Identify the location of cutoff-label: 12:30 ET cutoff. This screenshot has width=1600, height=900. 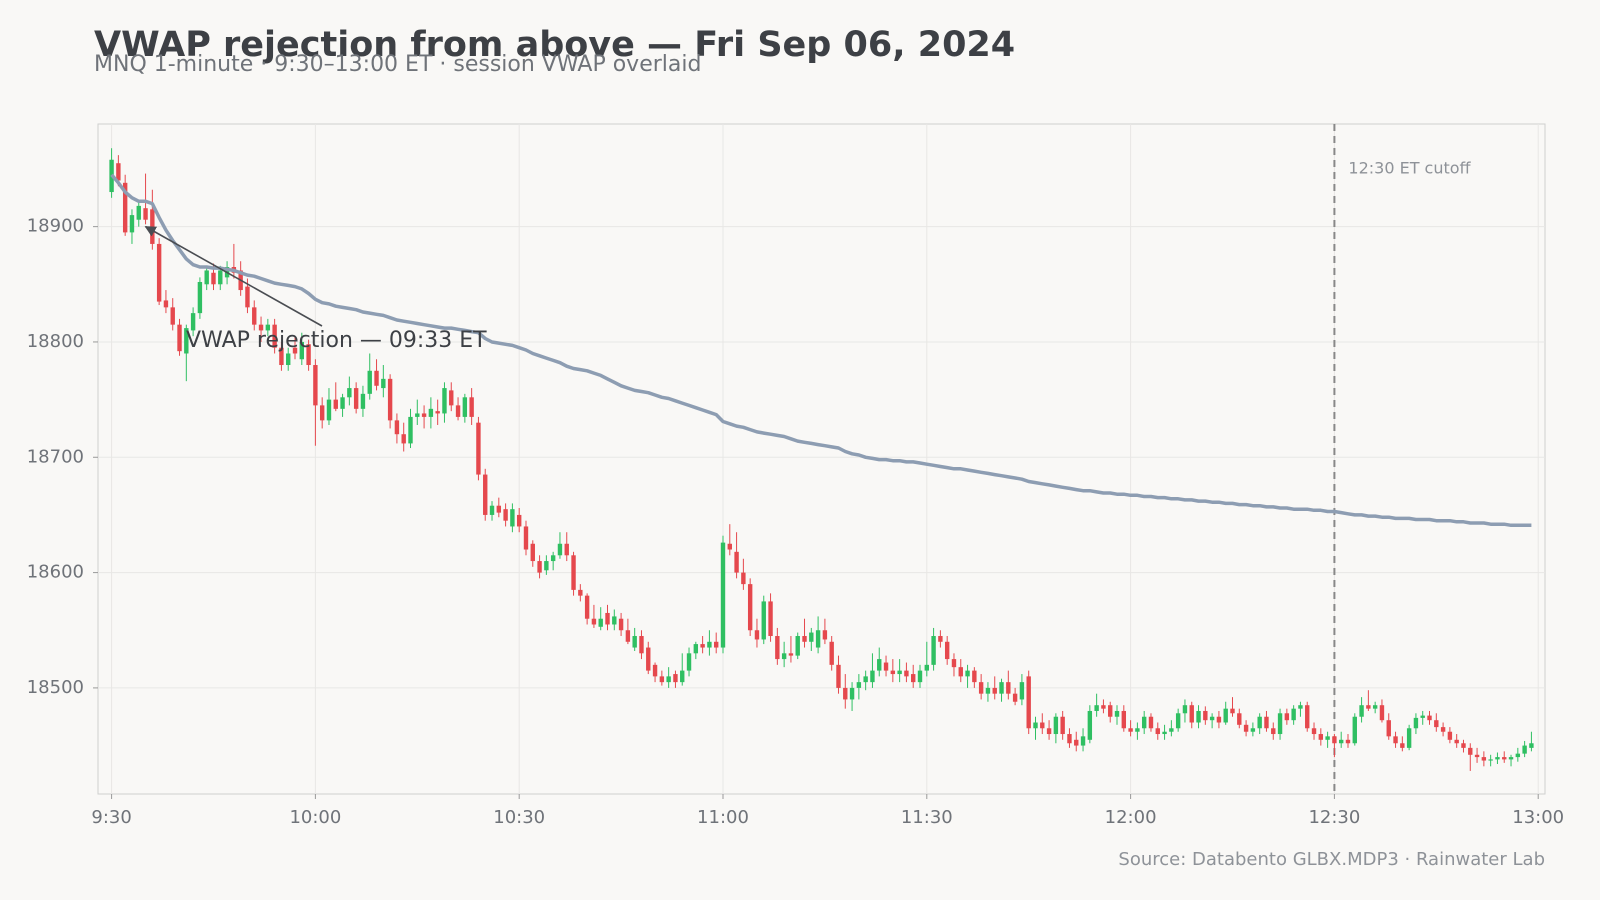
(1409, 168).